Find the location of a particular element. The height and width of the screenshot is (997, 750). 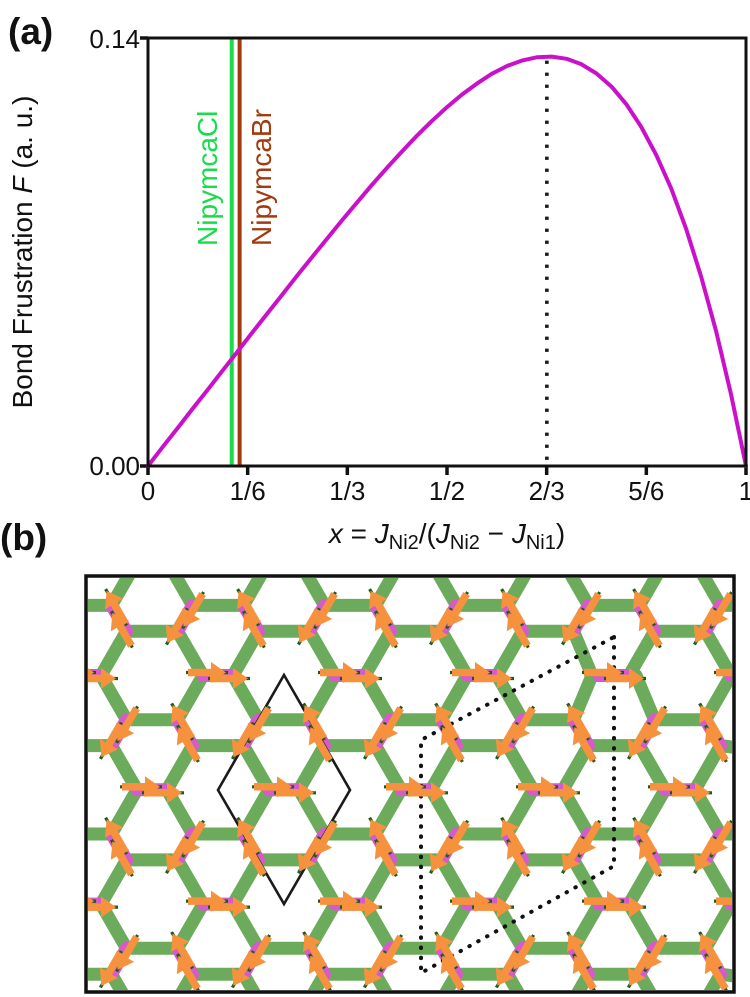

y-tick-max: 0.14 is located at coordinates (114, 39).